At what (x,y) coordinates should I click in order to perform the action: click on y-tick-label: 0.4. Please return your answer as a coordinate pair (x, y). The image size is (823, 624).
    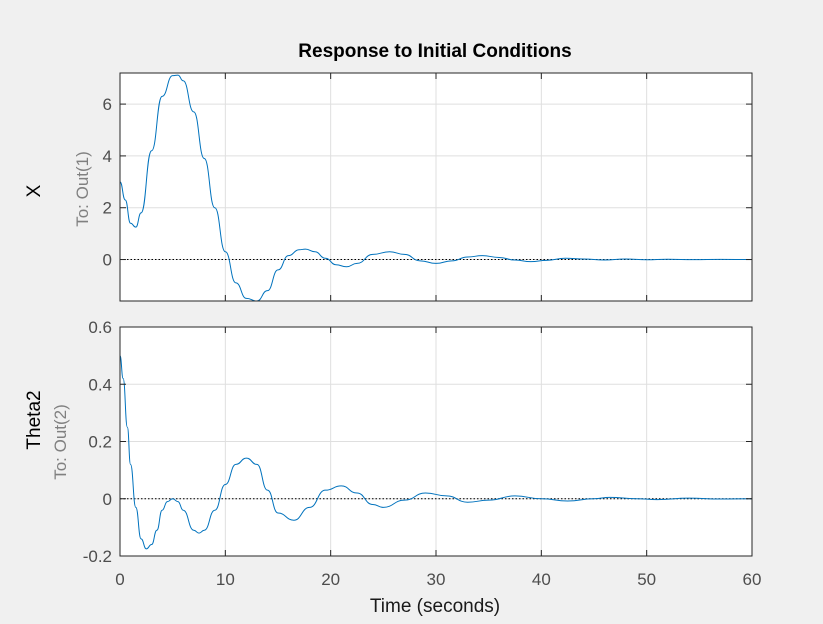
    Looking at the image, I should click on (100, 384).